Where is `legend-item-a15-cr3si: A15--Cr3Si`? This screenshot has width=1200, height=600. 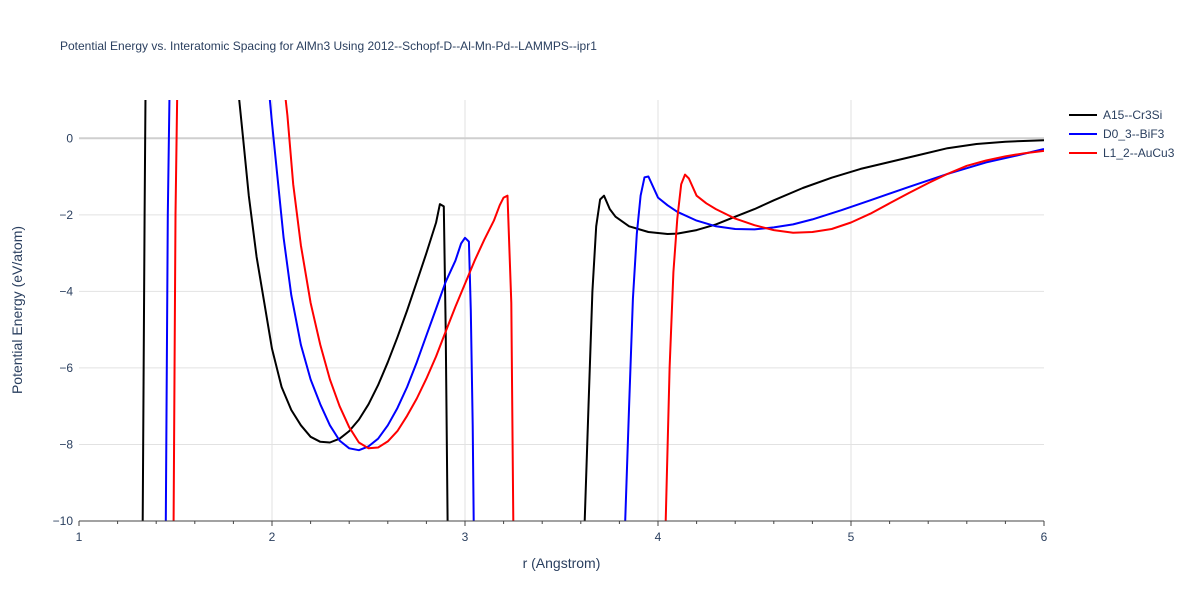 legend-item-a15-cr3si: A15--Cr3Si is located at coordinates (1115, 115).